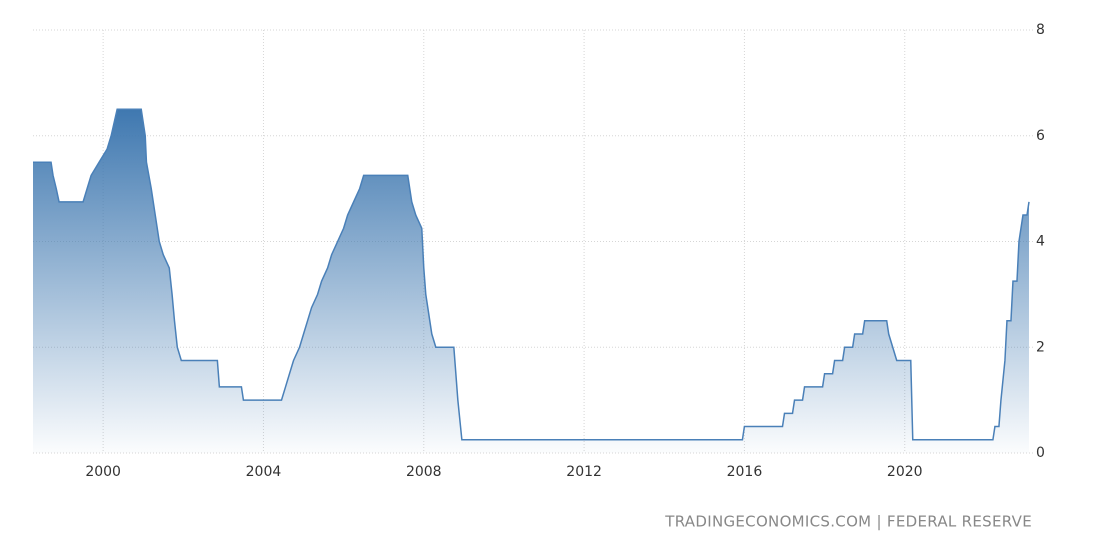  What do you see at coordinates (905, 472) in the screenshot?
I see `x-tick-label: 2020` at bounding box center [905, 472].